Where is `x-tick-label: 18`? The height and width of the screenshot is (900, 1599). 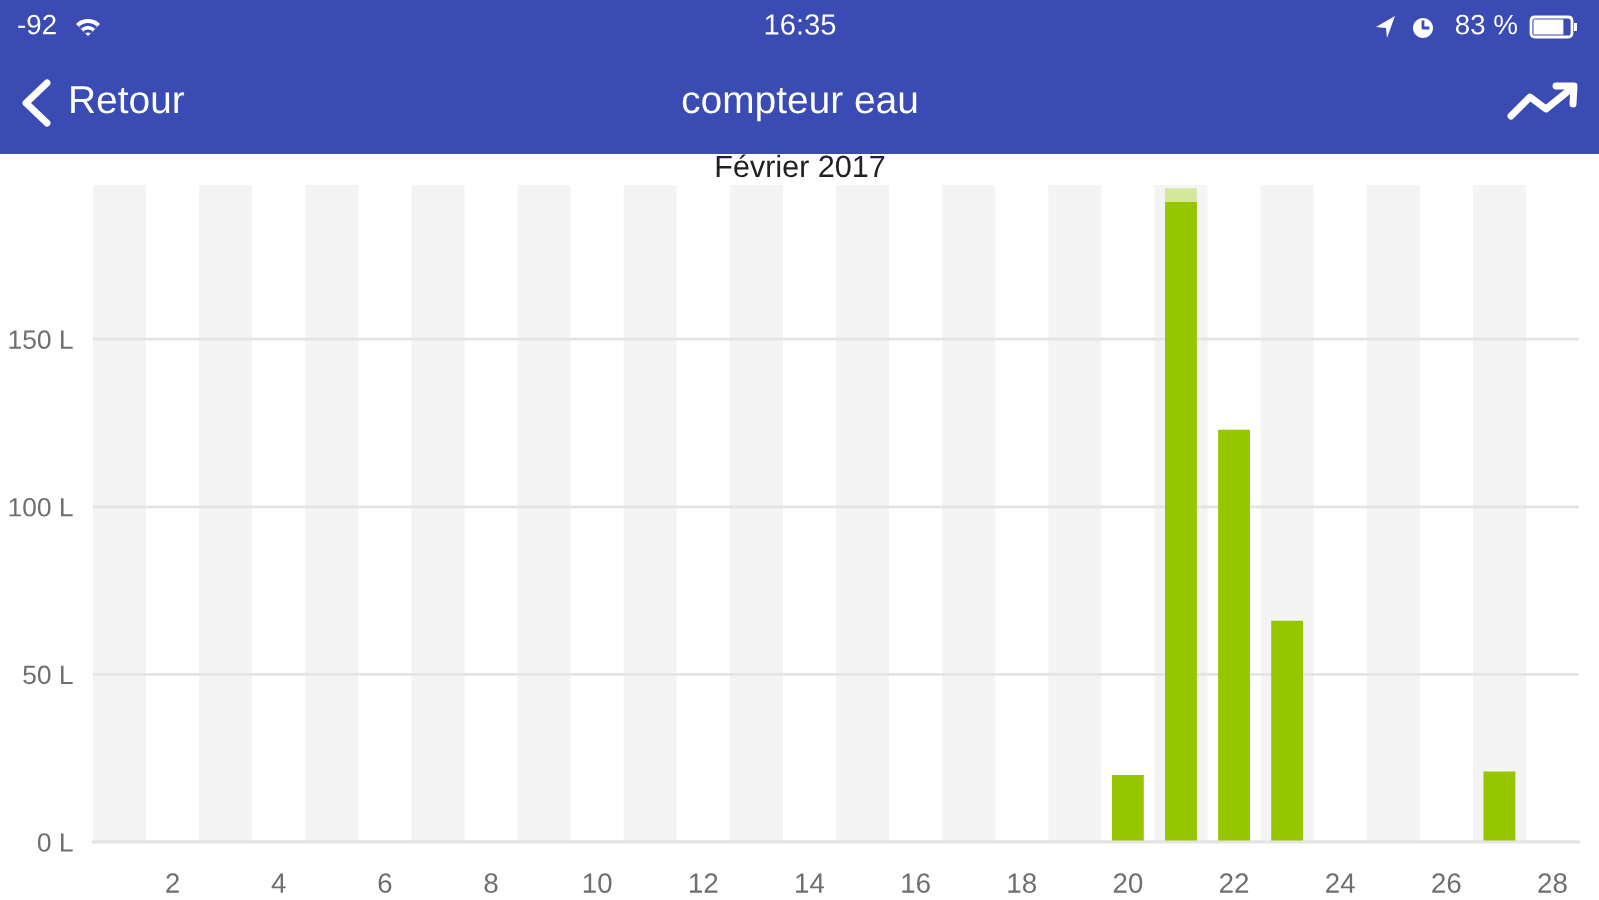 x-tick-label: 18 is located at coordinates (1022, 883).